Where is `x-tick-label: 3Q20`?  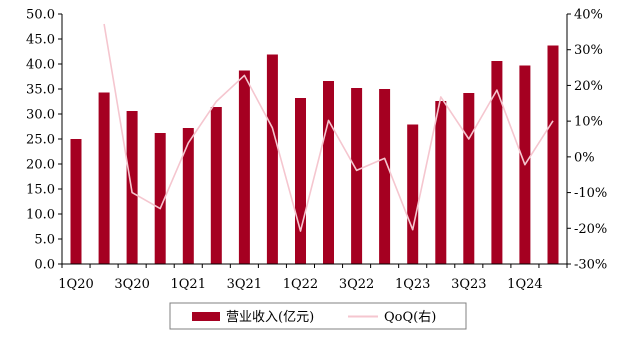
x-tick-label: 3Q20 is located at coordinates (131, 284).